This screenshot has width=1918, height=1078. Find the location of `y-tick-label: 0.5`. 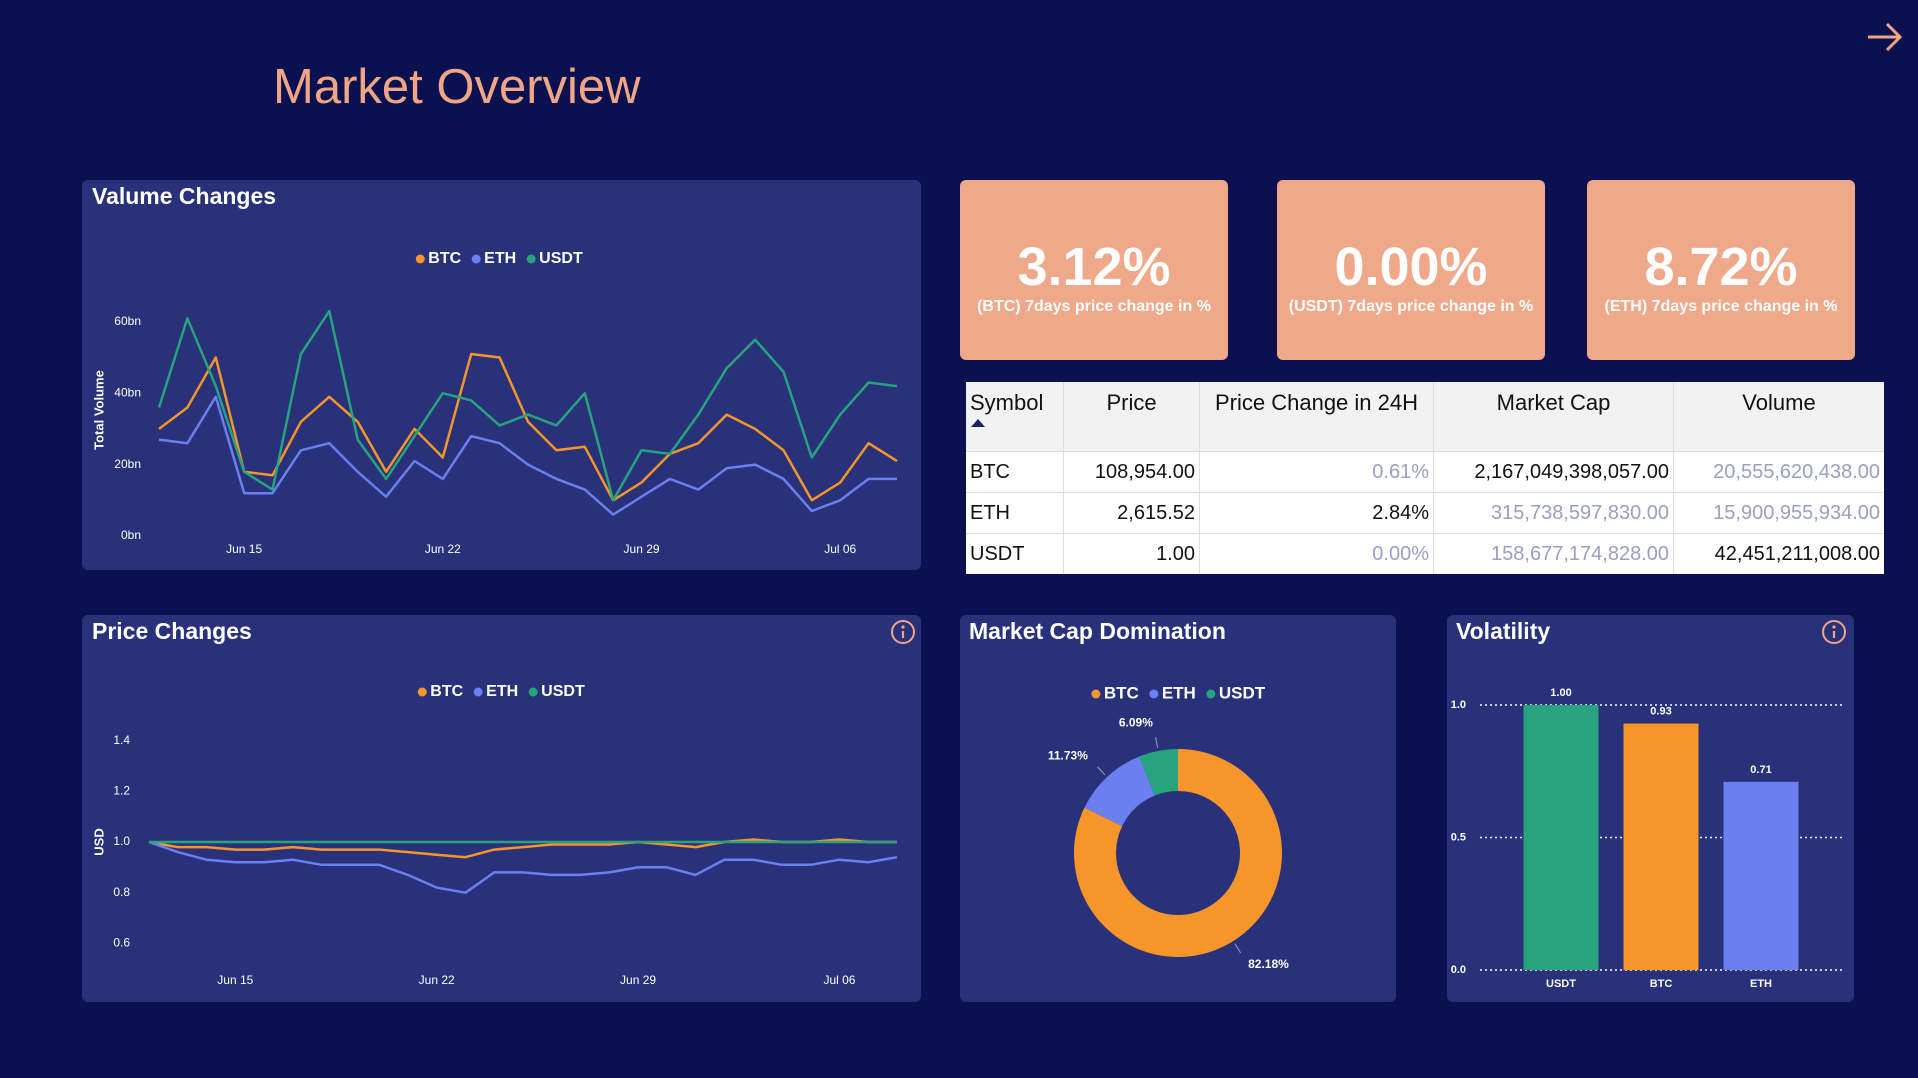

y-tick-label: 0.5 is located at coordinates (1458, 837).